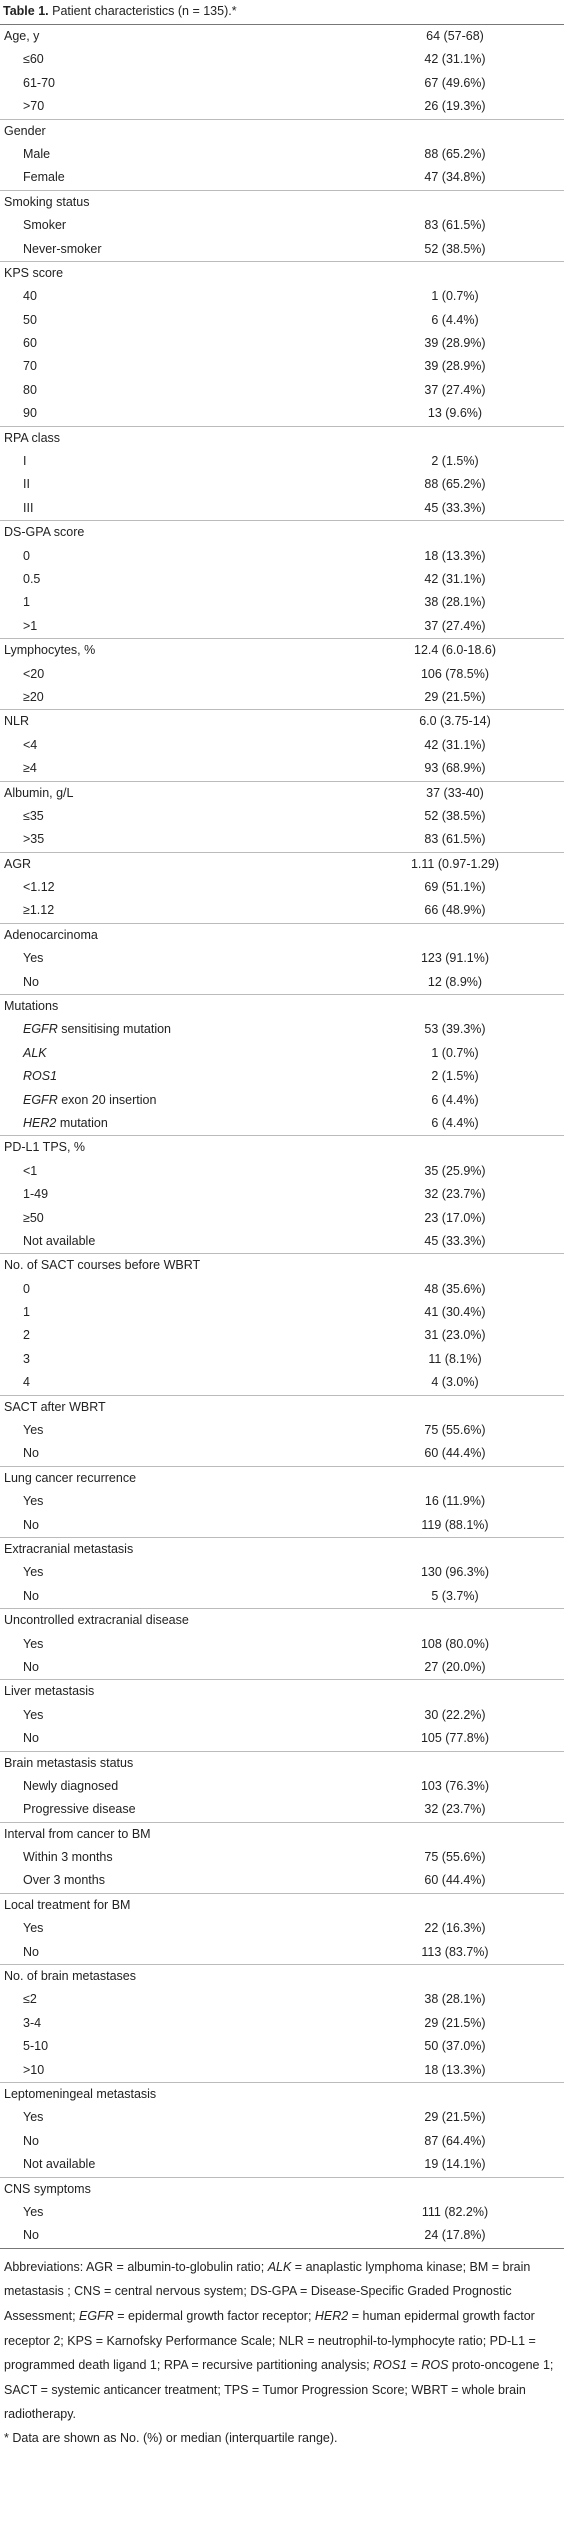 This screenshot has width=564, height=2529. Describe the element at coordinates (282, 1335) in the screenshot. I see `table-row: 2 31 (23.0%)` at that location.